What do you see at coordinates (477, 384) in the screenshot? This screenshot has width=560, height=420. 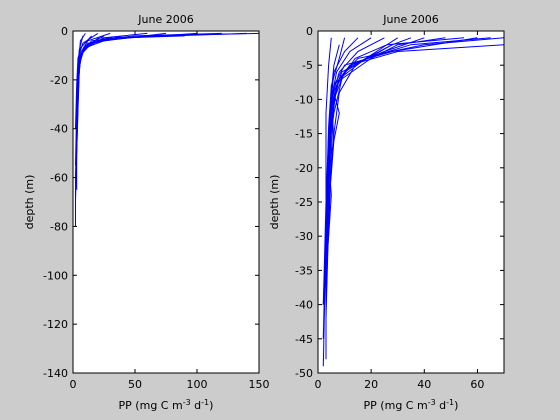 I see `x-tick-label: 60` at bounding box center [477, 384].